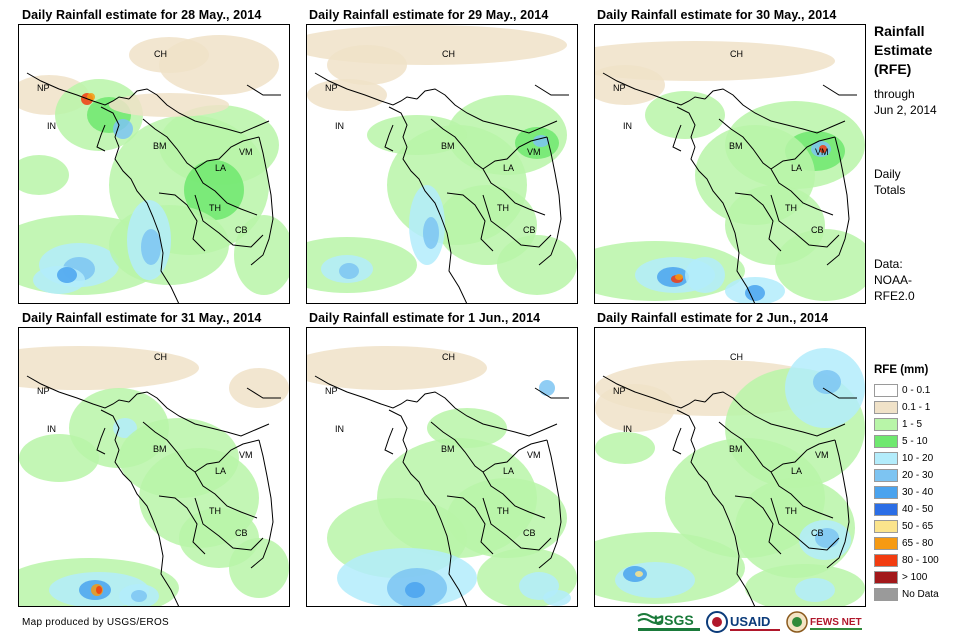 The image size is (967, 639). What do you see at coordinates (905, 110) in the screenshot?
I see `through-date: Jun 2, 2014` at bounding box center [905, 110].